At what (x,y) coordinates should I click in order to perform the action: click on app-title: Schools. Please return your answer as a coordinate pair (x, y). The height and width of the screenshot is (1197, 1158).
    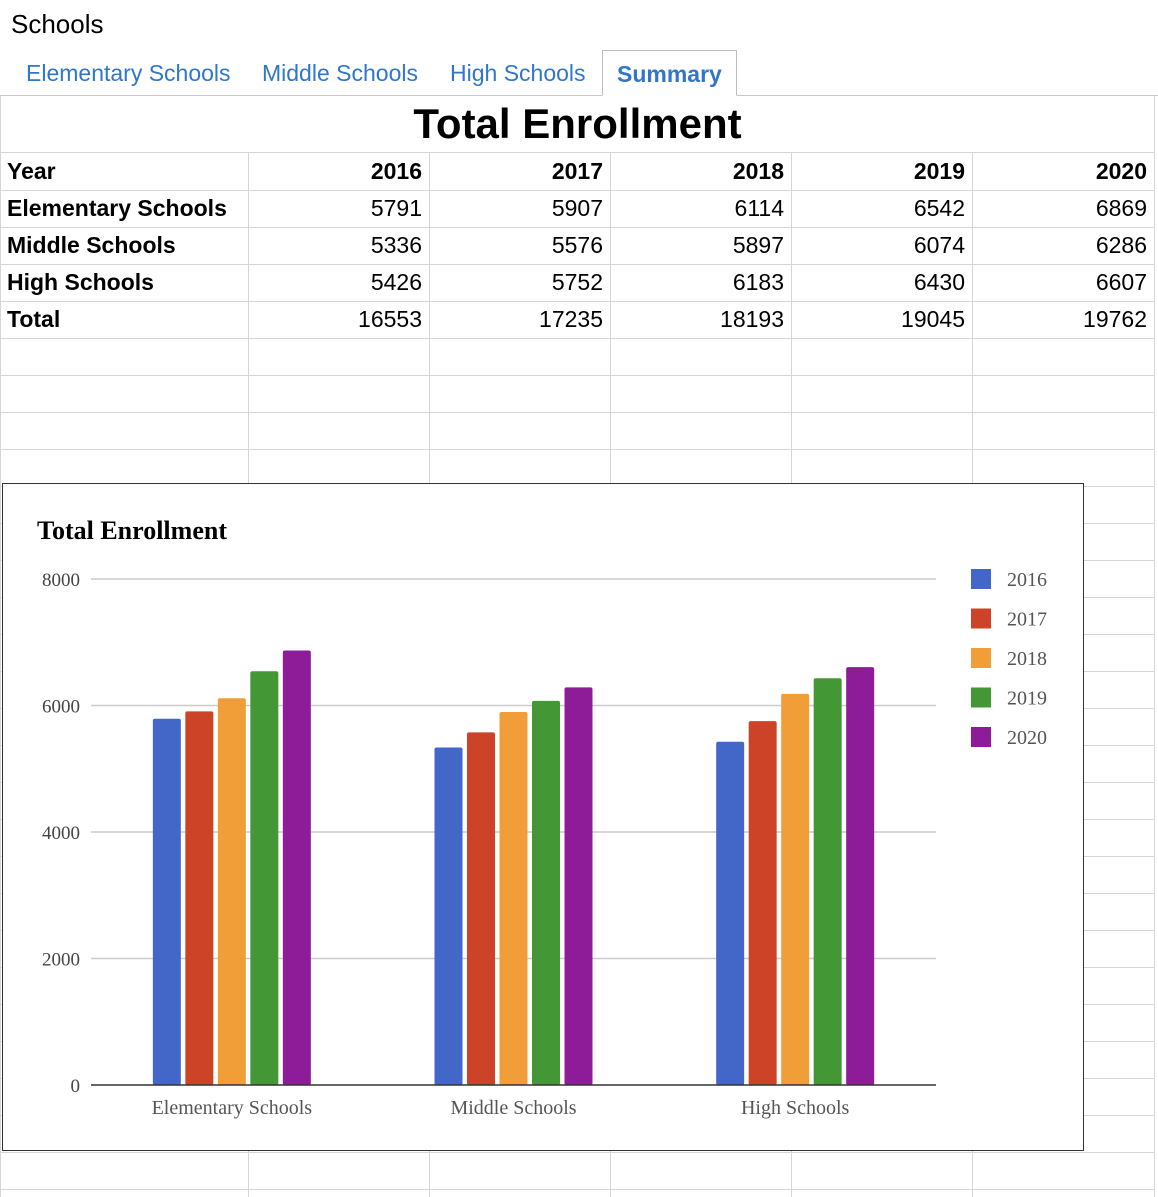
    Looking at the image, I should click on (57, 24).